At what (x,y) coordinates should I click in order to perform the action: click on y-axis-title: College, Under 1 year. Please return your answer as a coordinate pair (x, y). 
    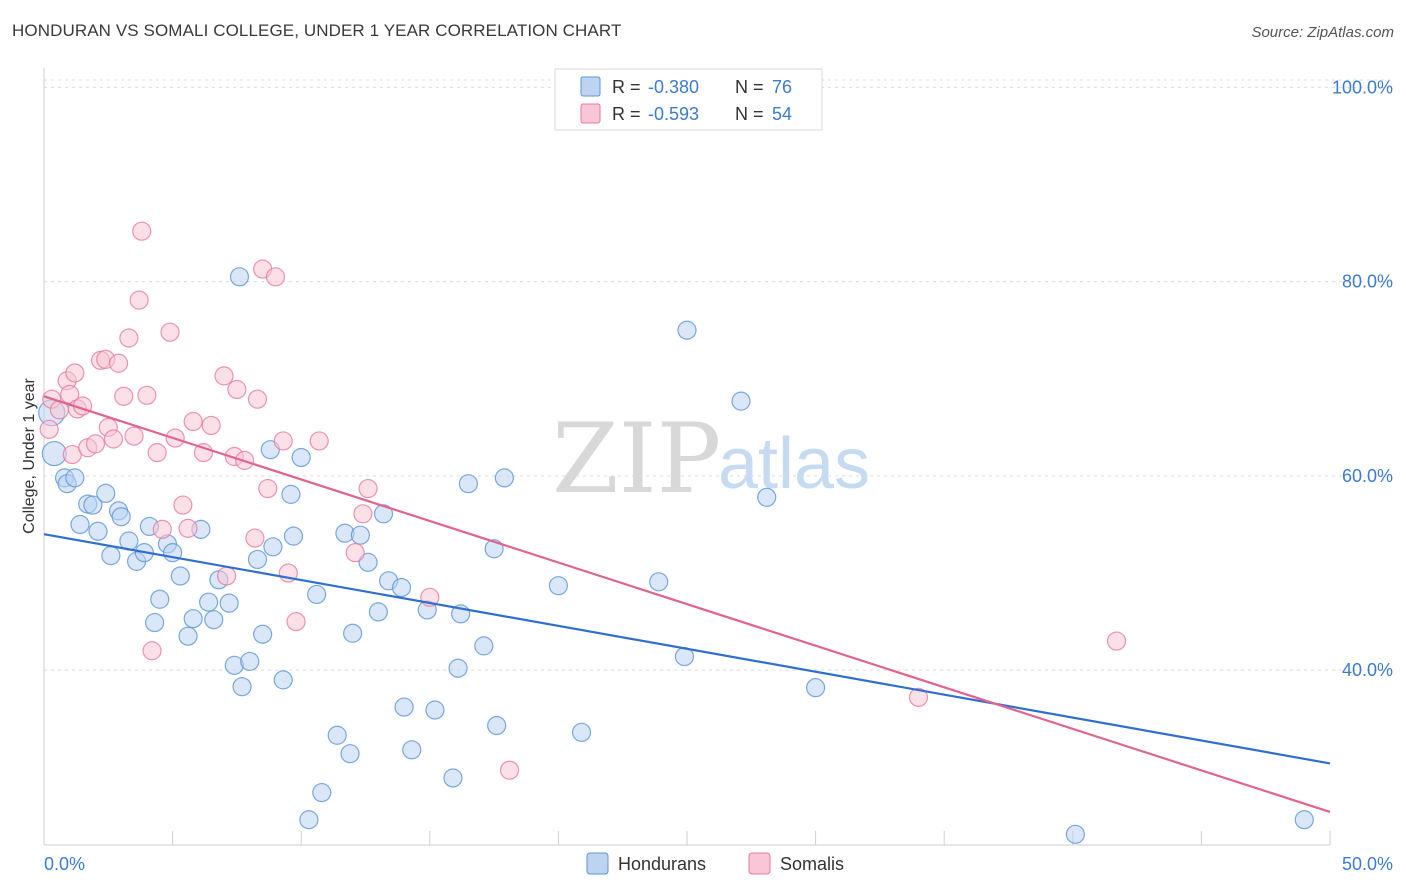
    Looking at the image, I should click on (29, 456).